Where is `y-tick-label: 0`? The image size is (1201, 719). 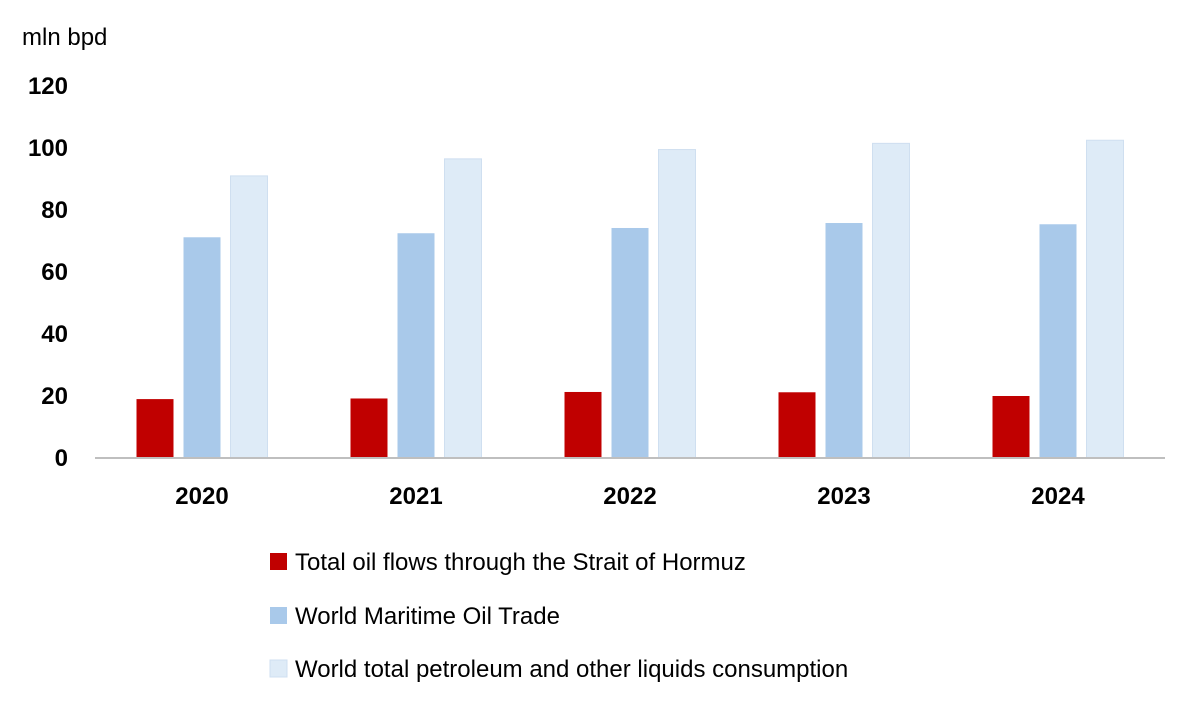 y-tick-label: 0 is located at coordinates (61, 458).